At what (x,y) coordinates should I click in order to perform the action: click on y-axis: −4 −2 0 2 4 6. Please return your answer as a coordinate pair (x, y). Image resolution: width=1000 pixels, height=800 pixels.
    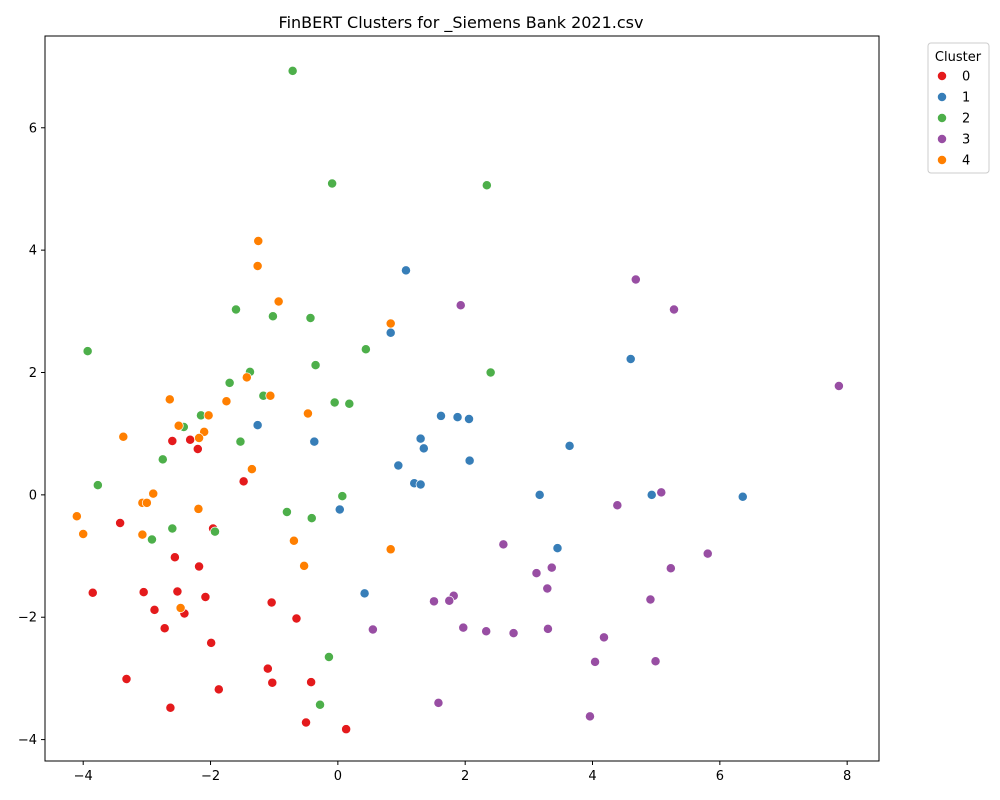
    Looking at the image, I should click on (31, 434).